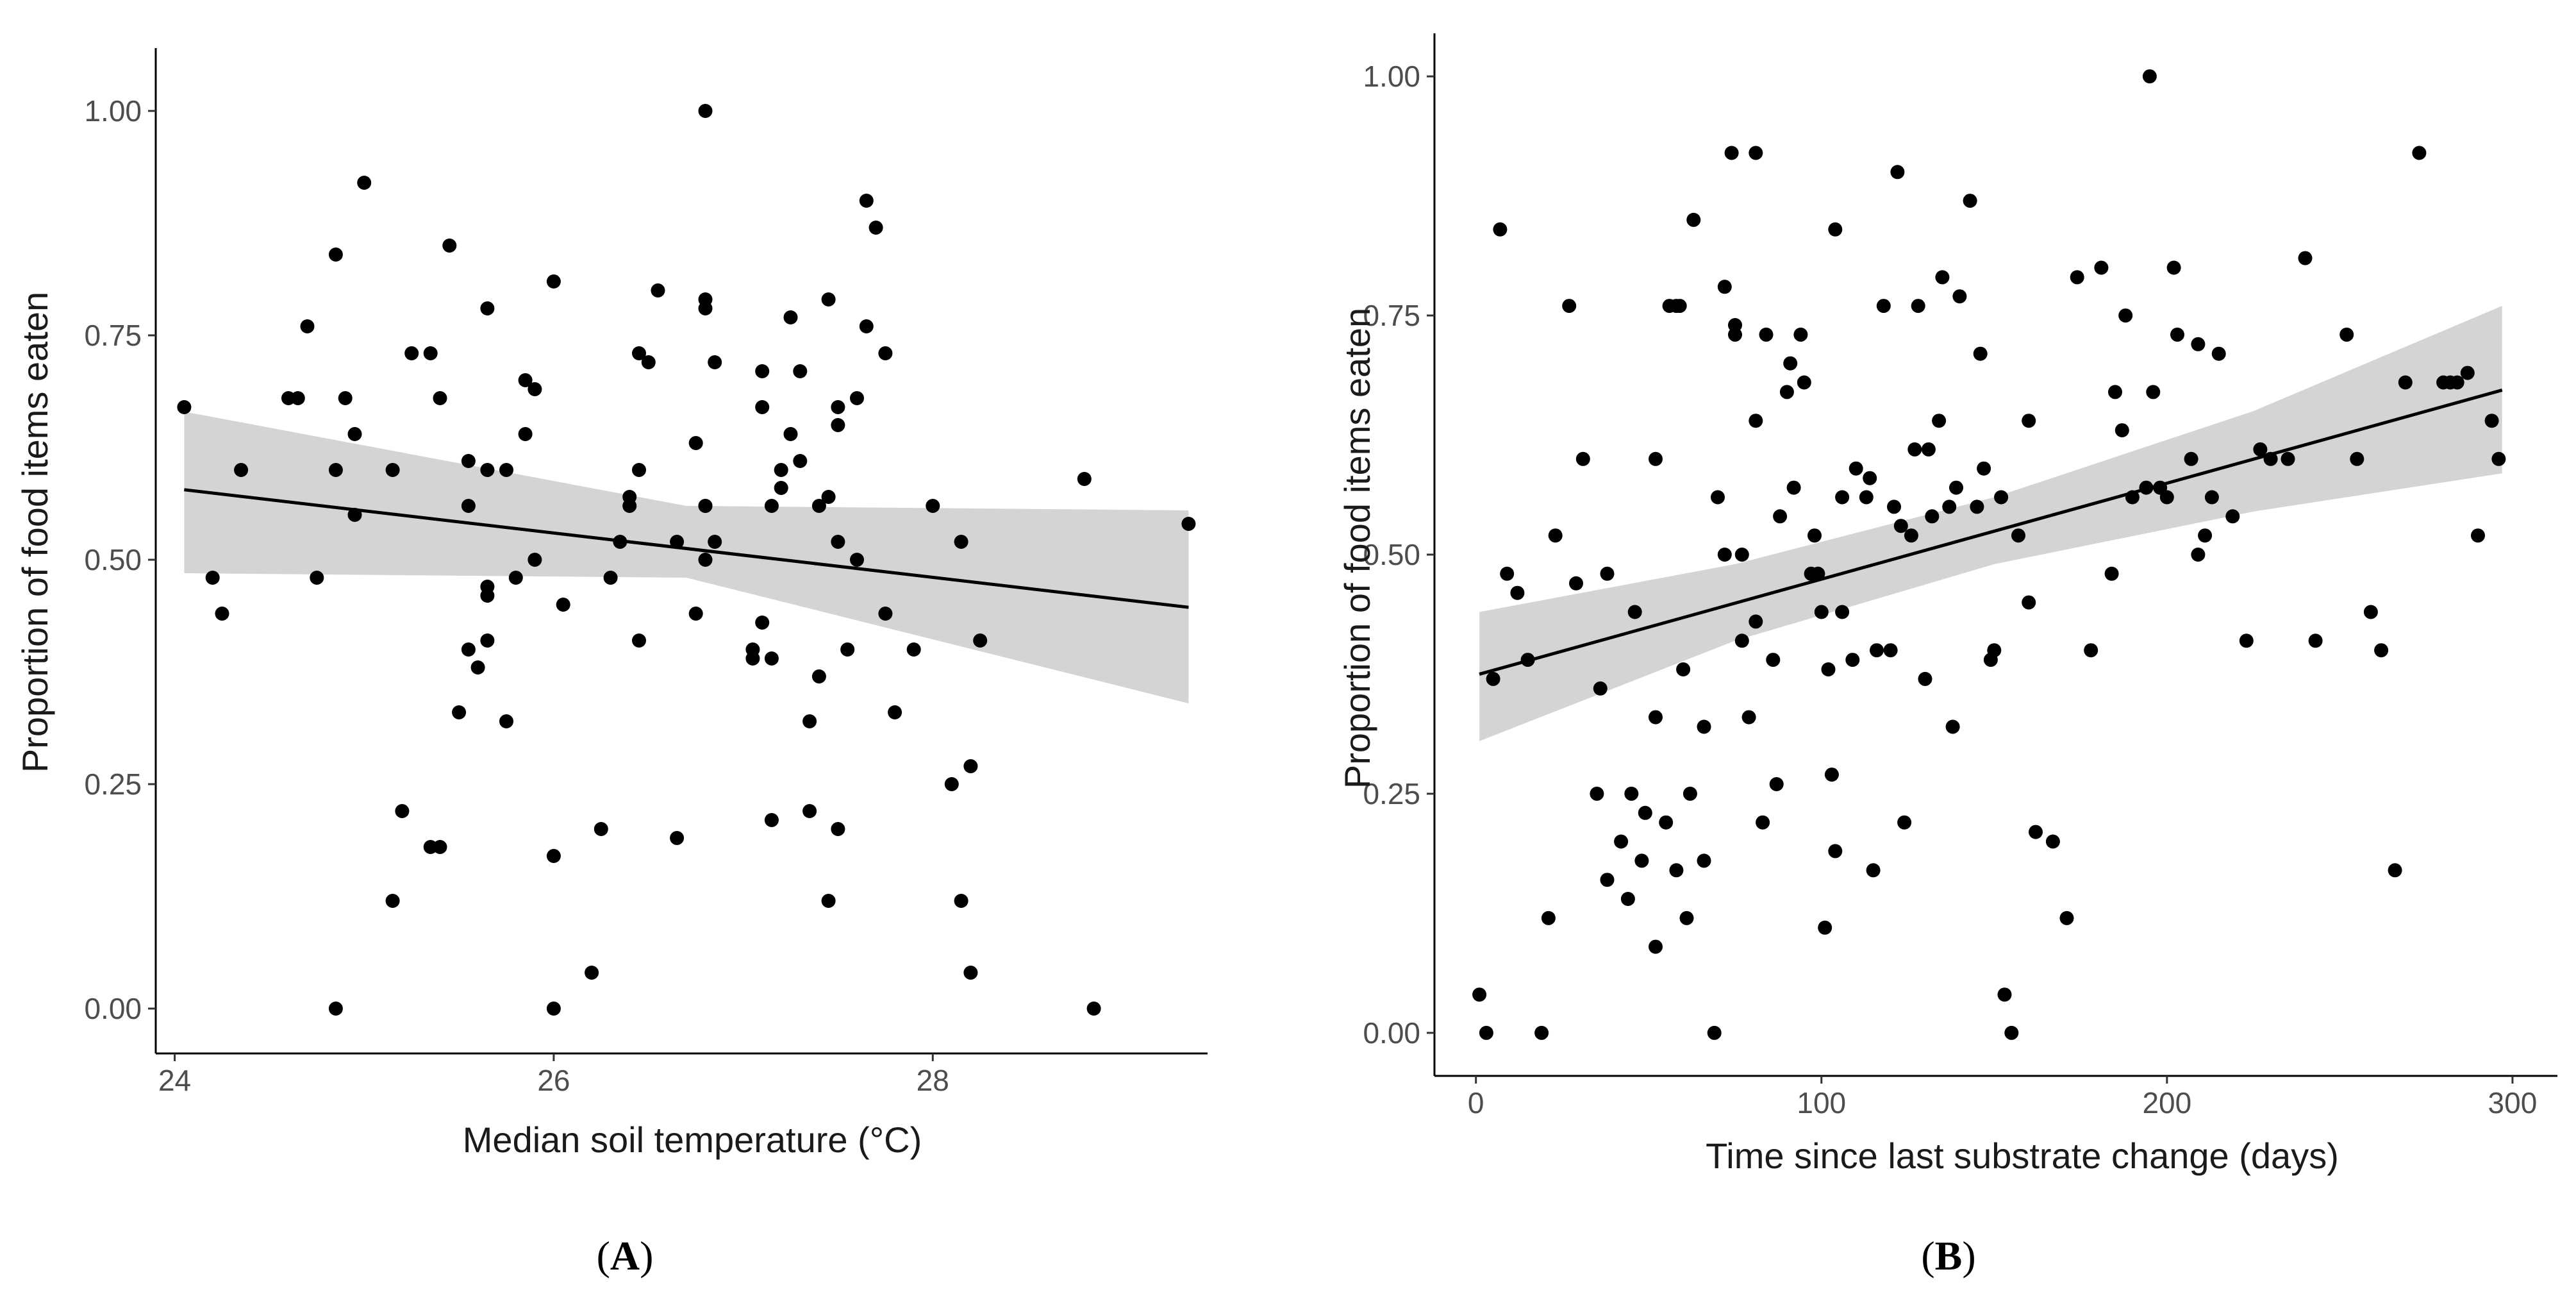  I want to click on panel-a-x-tick-label: 28, so click(933, 1081).